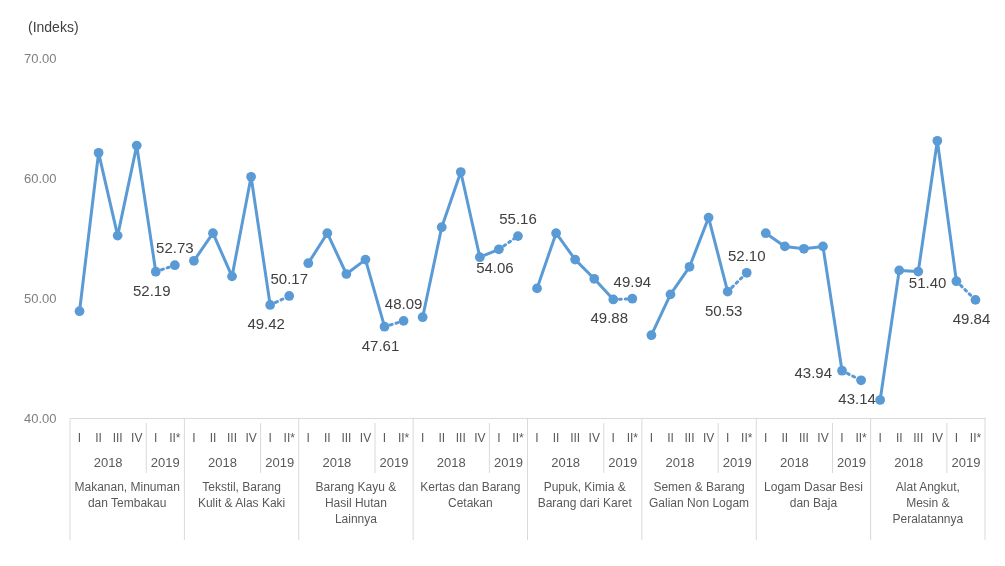  What do you see at coordinates (40, 418) in the screenshot?
I see `y-tick-label: 40.00` at bounding box center [40, 418].